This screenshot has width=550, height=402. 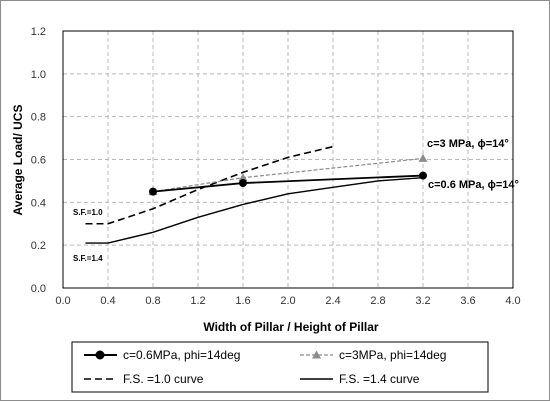 What do you see at coordinates (38, 75) in the screenshot?
I see `y-tick-label: 1.0` at bounding box center [38, 75].